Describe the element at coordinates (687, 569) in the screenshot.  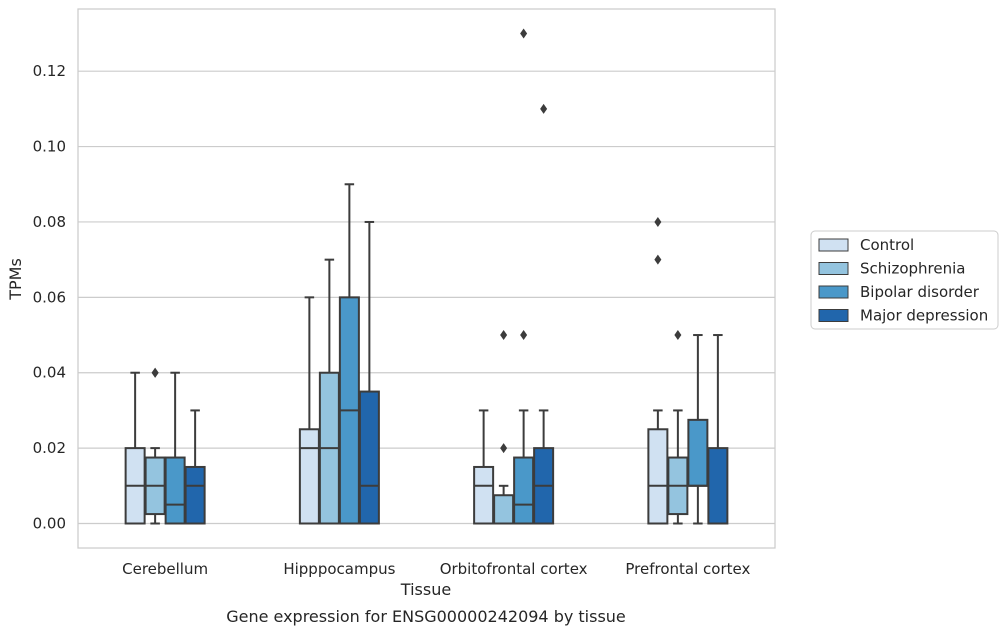
I see `x-tick-label: Prefrontal cortex` at that location.